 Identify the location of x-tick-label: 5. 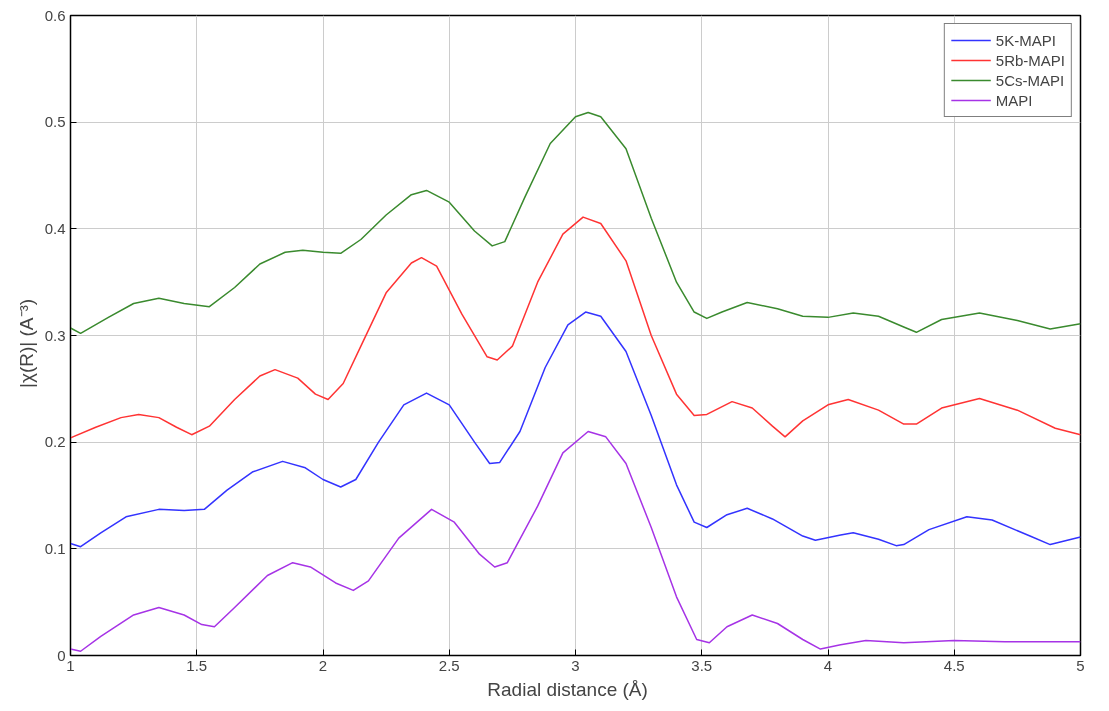
(1080, 665).